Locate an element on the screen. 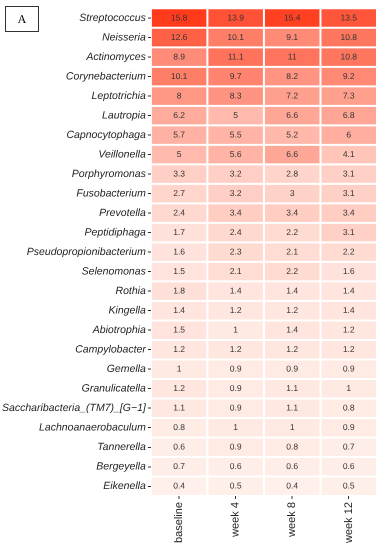  data-label: 11.1 is located at coordinates (236, 56).